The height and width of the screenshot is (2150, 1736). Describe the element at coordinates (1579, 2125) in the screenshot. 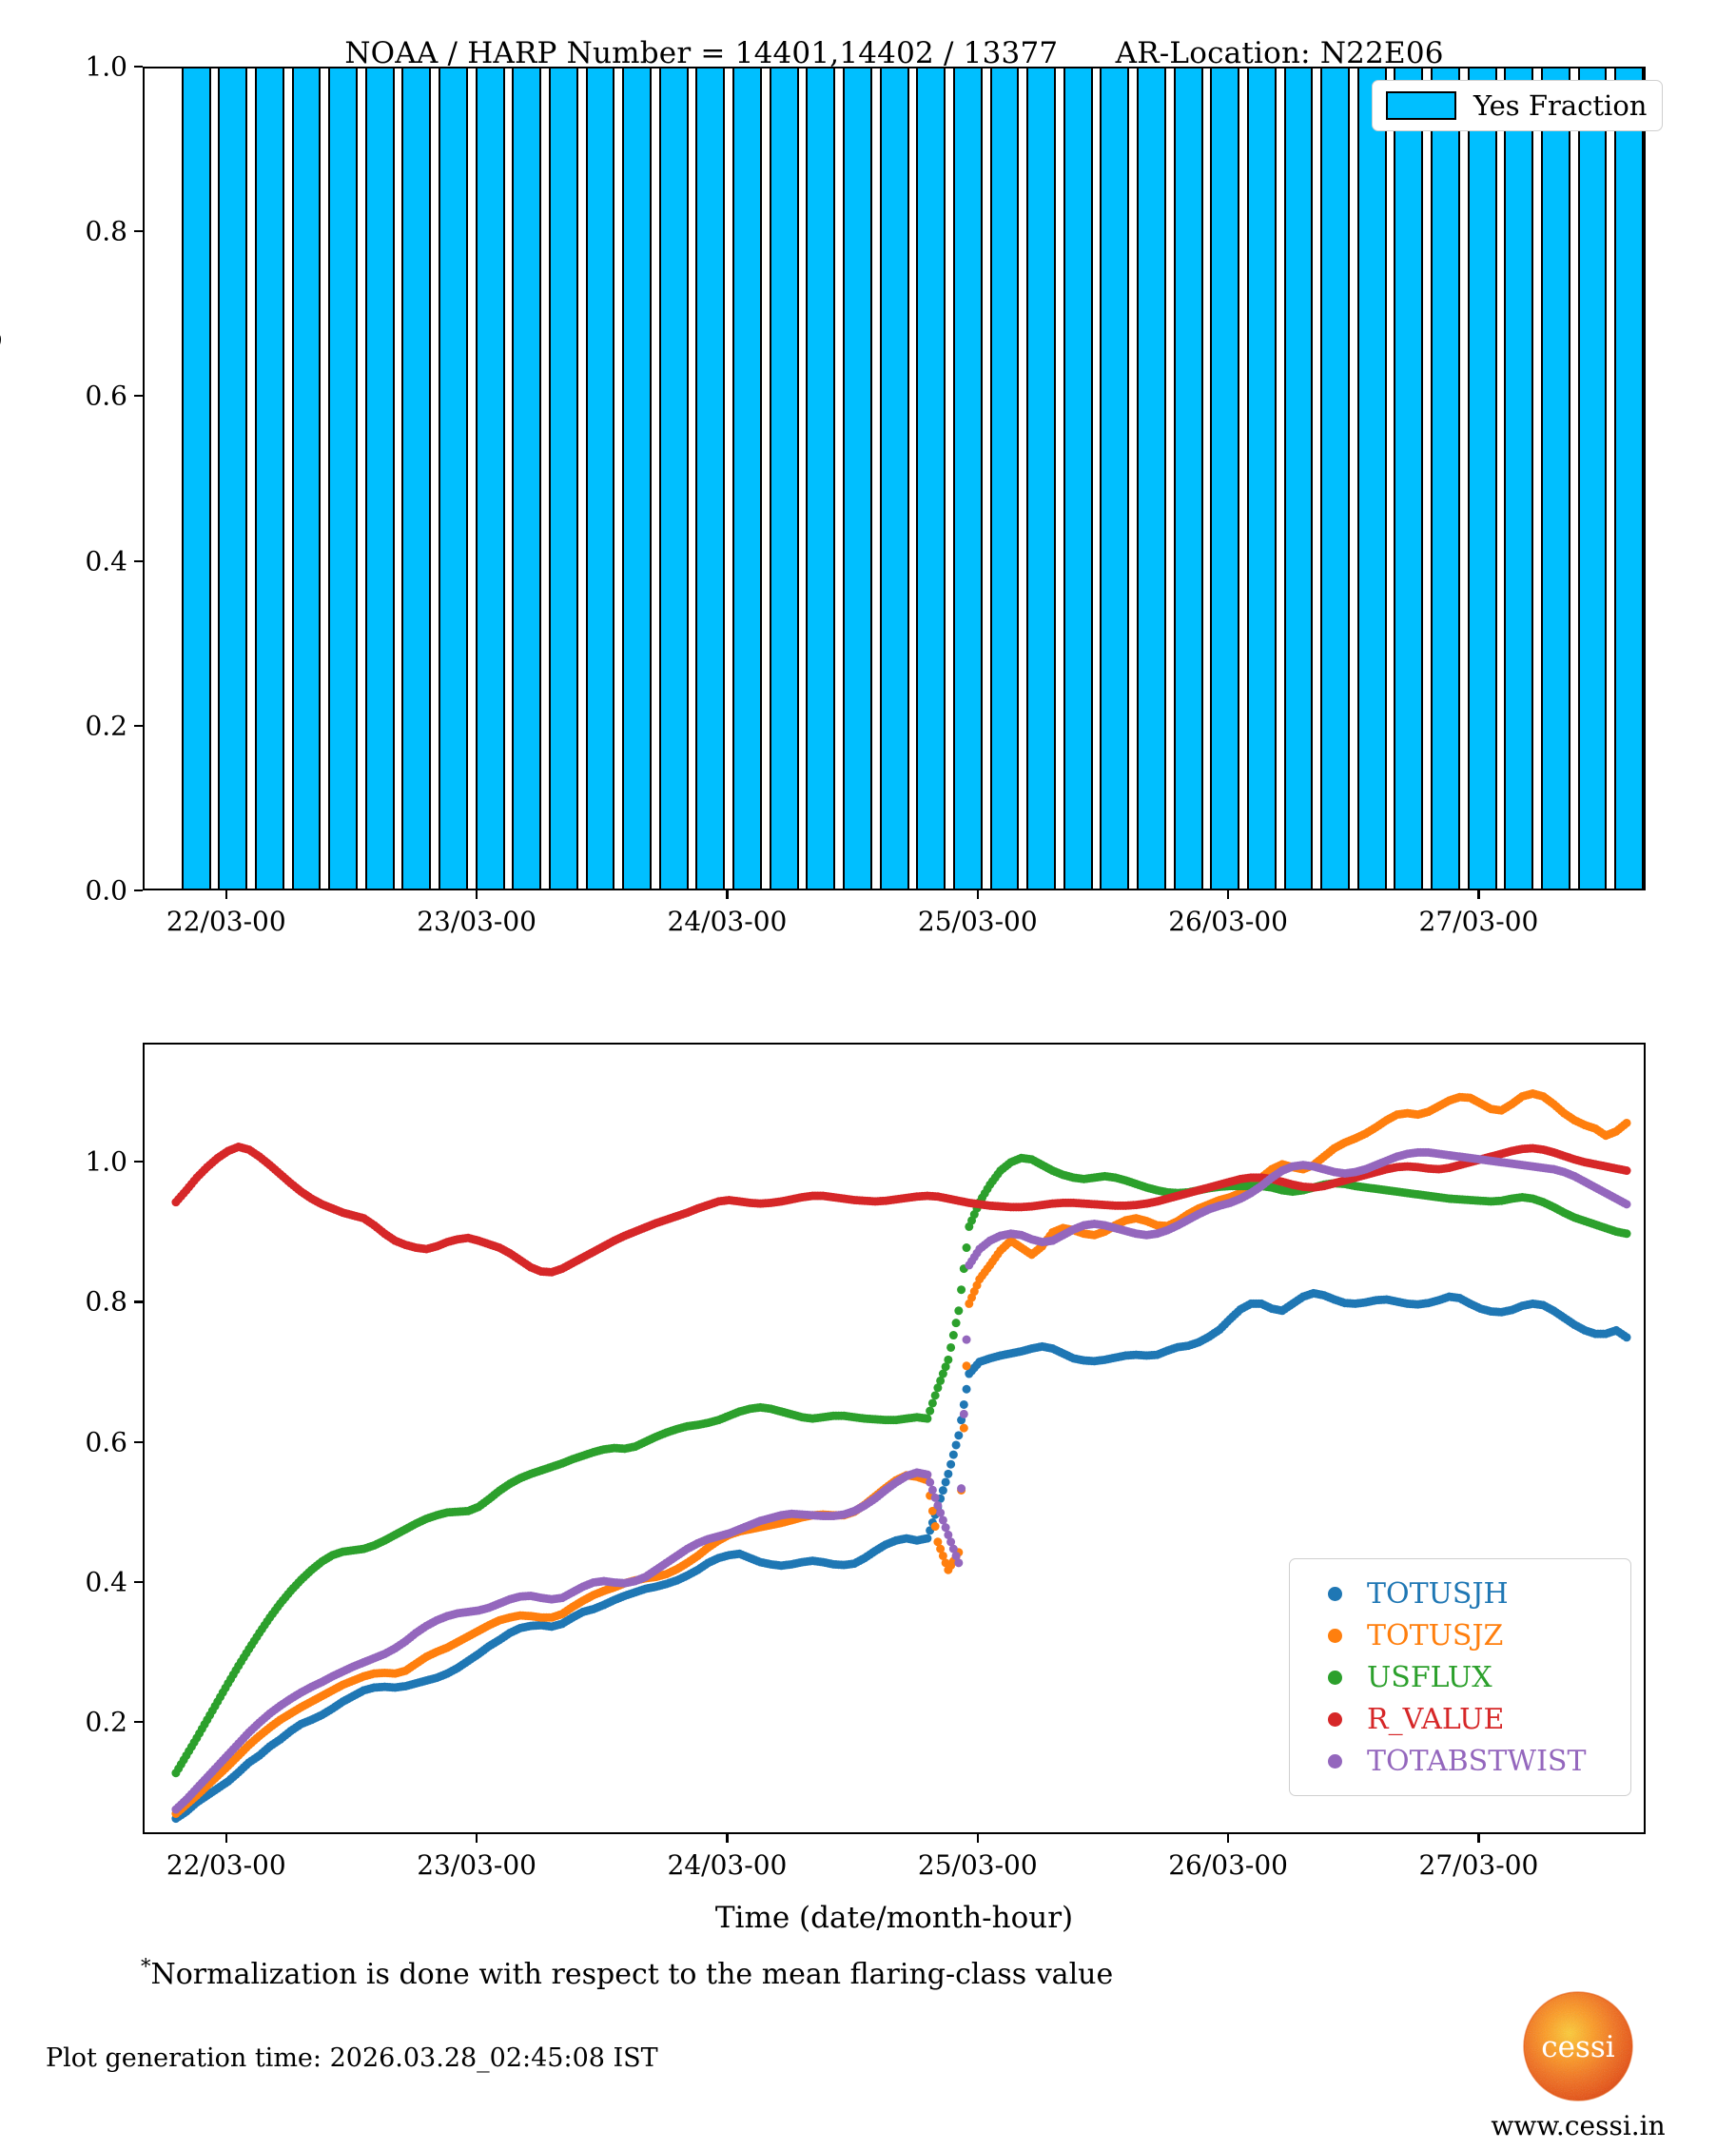

I see `cessi-website-url: www.cessi.in` at that location.